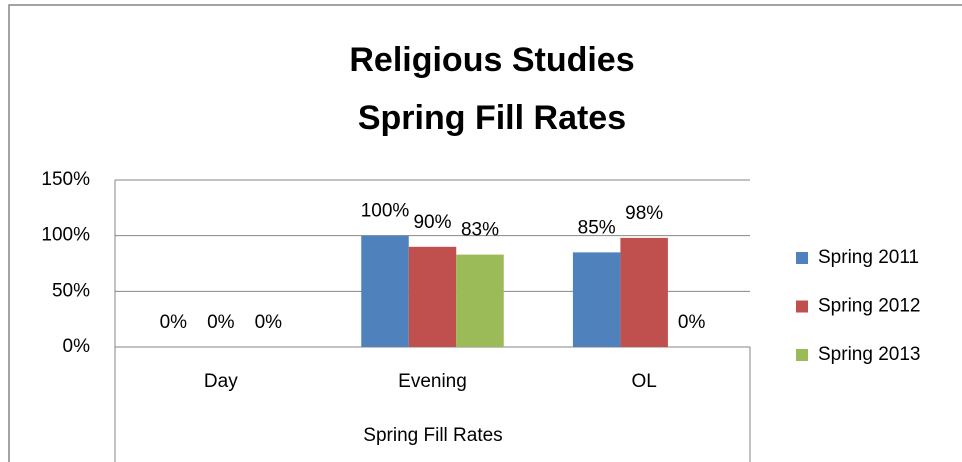 The width and height of the screenshot is (962, 462). Describe the element at coordinates (868, 257) in the screenshot. I see `legend-label: Spring 2011` at that location.